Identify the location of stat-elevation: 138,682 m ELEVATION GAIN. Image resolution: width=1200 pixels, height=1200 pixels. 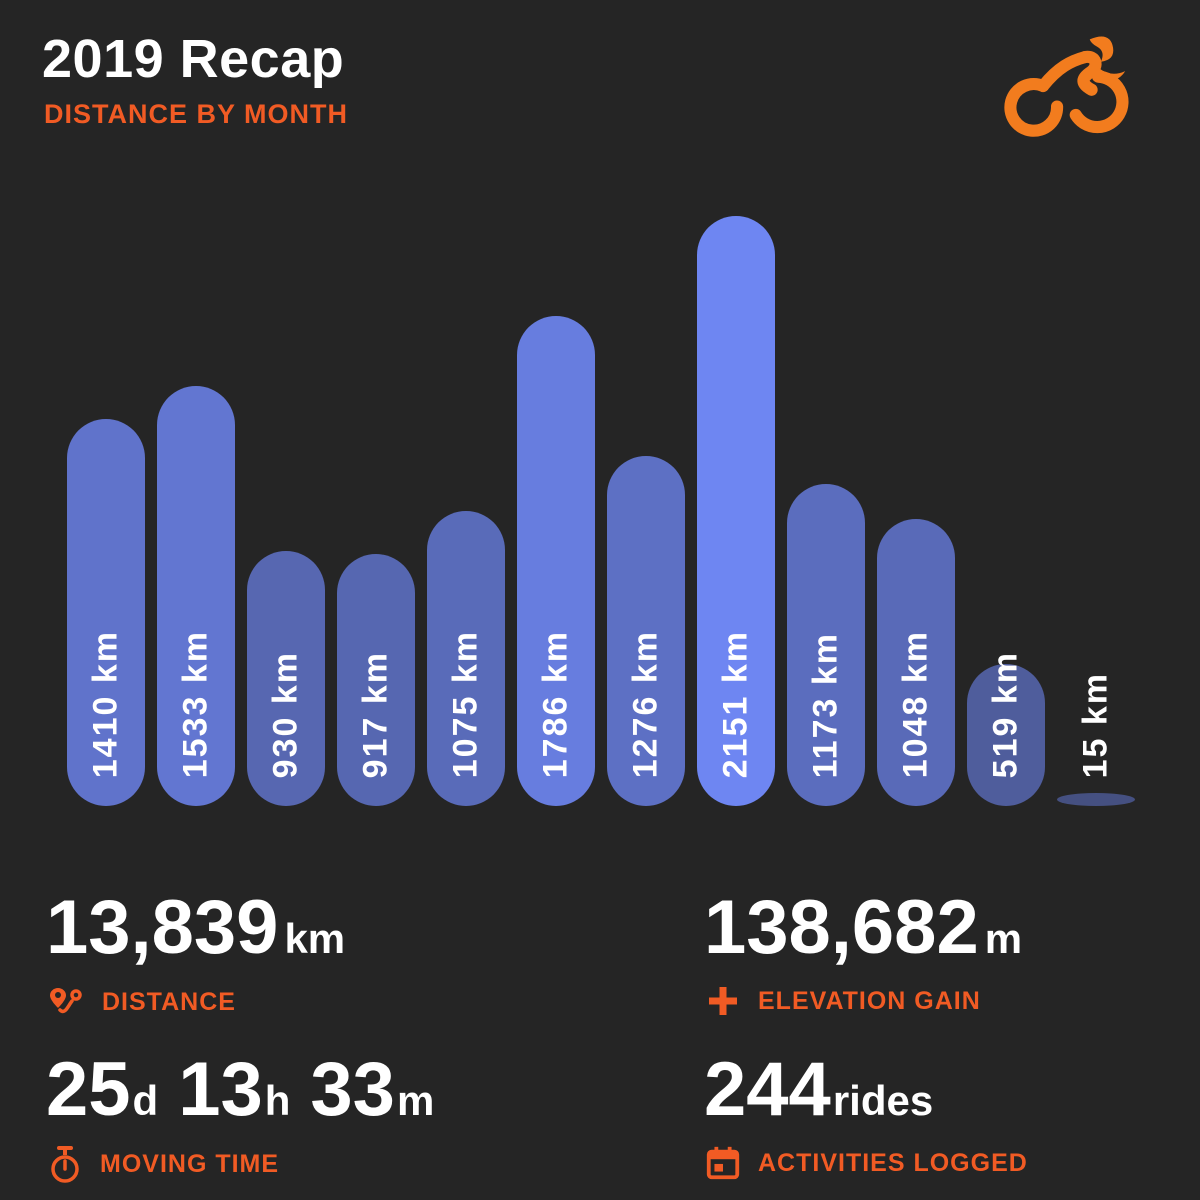
(863, 955).